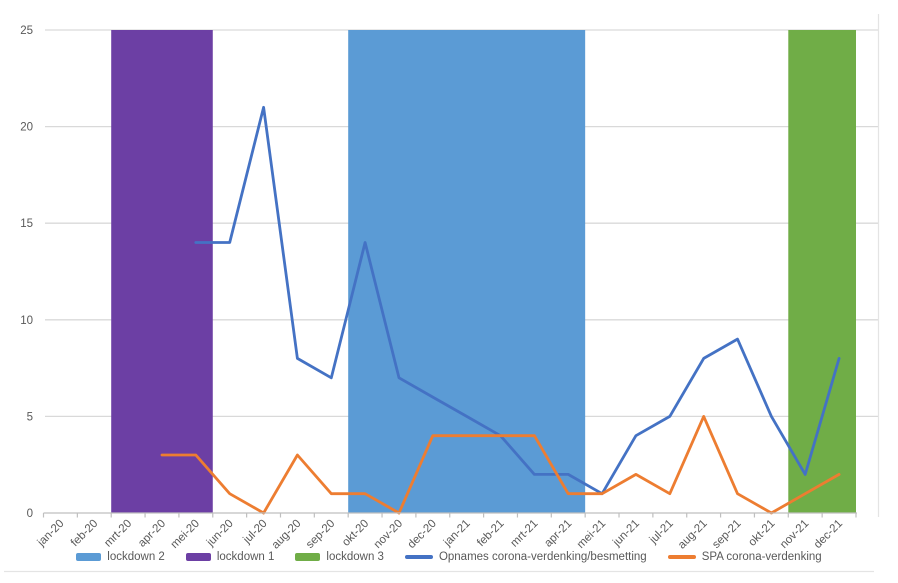 Image resolution: width=898 pixels, height=583 pixels. What do you see at coordinates (355, 533) in the screenshot?
I see `x-tick-label: okt-20` at bounding box center [355, 533].